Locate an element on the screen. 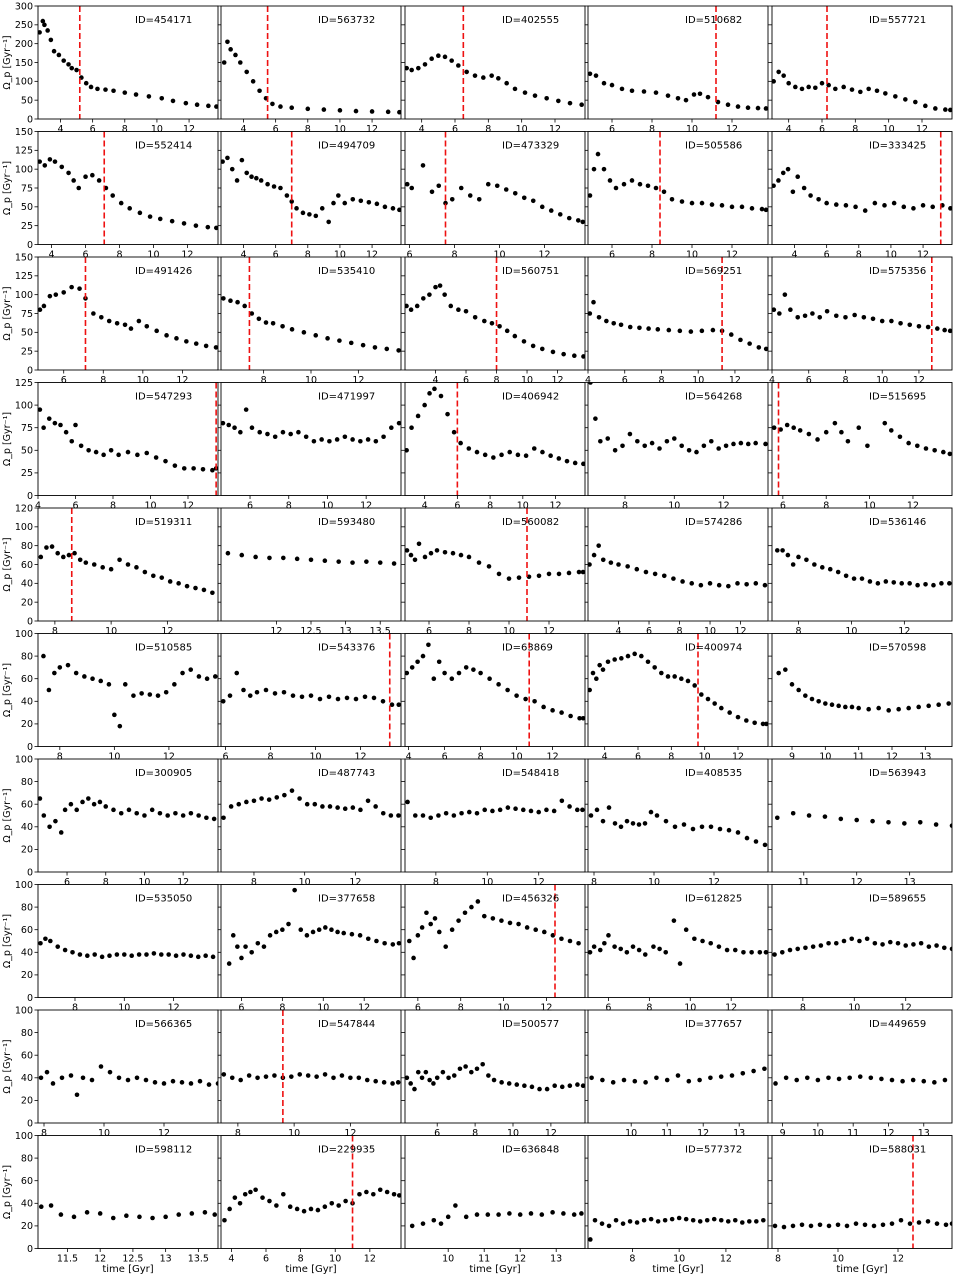 Image resolution: width=954 pixels, height=1275 pixels. x-tick-label: 6 is located at coordinates (418, 1008).